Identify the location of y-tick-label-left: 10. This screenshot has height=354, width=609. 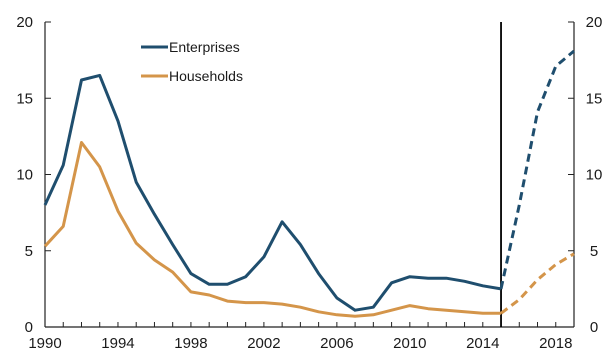
(24, 175).